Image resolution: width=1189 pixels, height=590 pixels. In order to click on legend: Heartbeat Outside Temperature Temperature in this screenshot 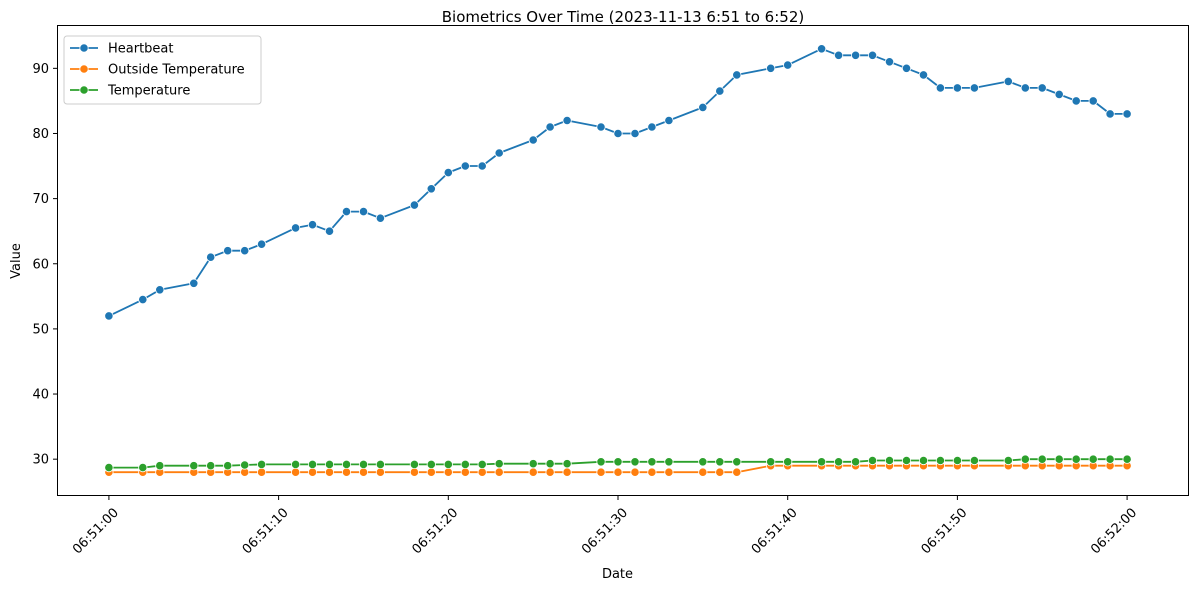, I will do `click(162, 70)`.